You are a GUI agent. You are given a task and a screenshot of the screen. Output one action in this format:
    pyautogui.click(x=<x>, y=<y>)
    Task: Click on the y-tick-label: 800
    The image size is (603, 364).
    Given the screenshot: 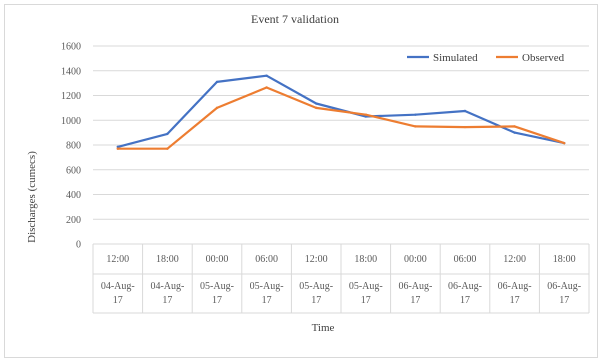 What is the action you would take?
    pyautogui.click(x=73, y=146)
    